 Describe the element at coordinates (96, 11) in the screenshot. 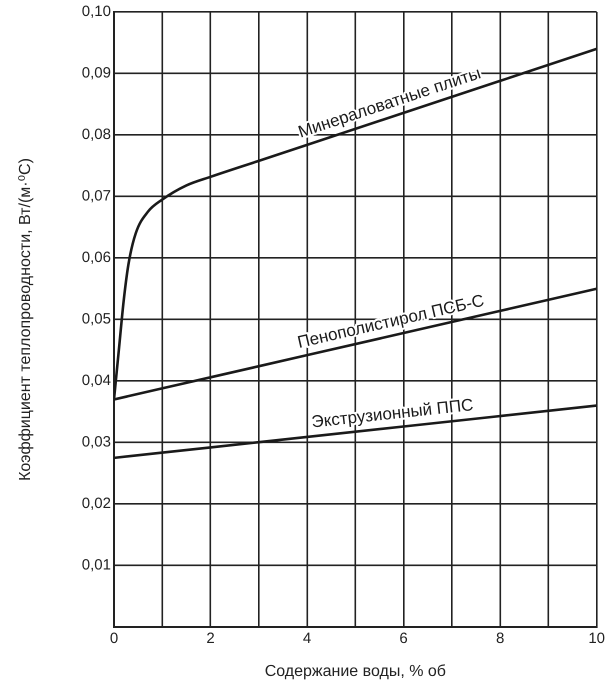

I see `y-tick-label: 0,10` at that location.